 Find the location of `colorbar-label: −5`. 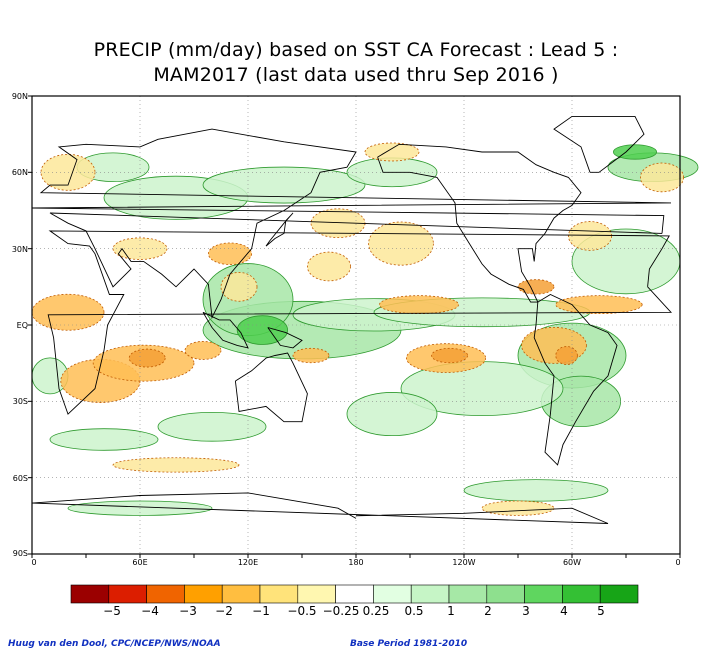

colorbar-label: −5 is located at coordinates (112, 611).